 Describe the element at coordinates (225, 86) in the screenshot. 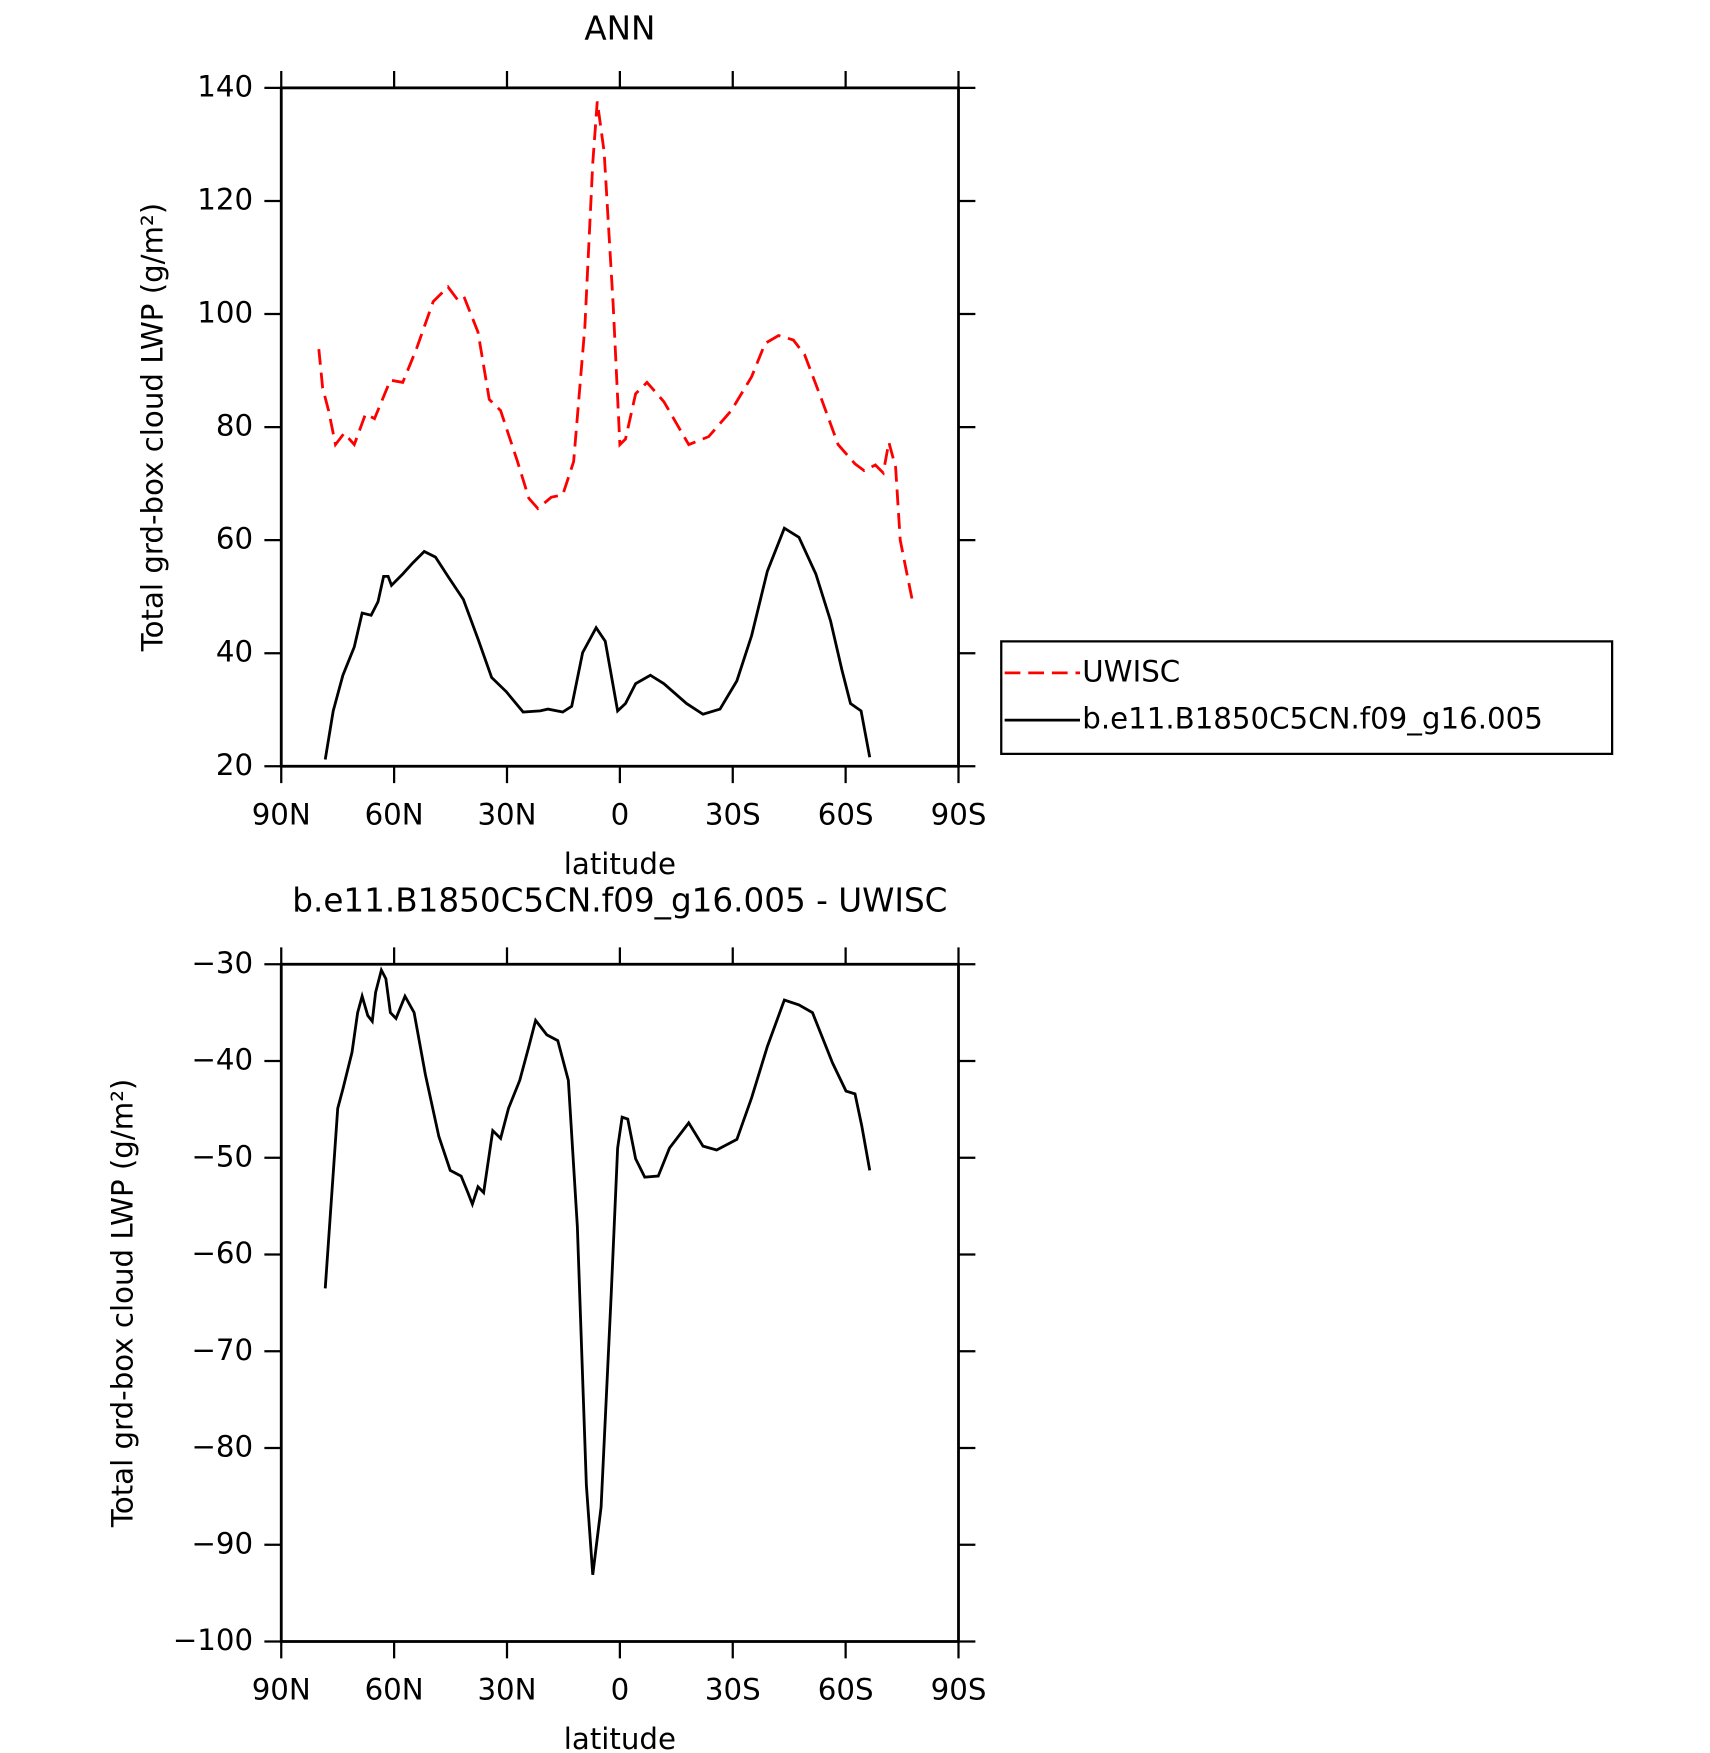

I see `y-tick-label: 140` at that location.